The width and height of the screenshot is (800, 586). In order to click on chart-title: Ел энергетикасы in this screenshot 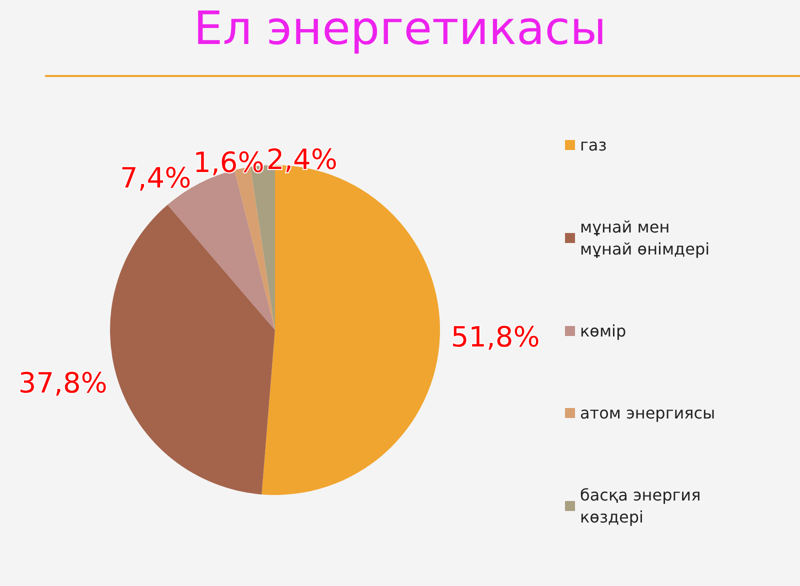, I will do `click(400, 28)`.